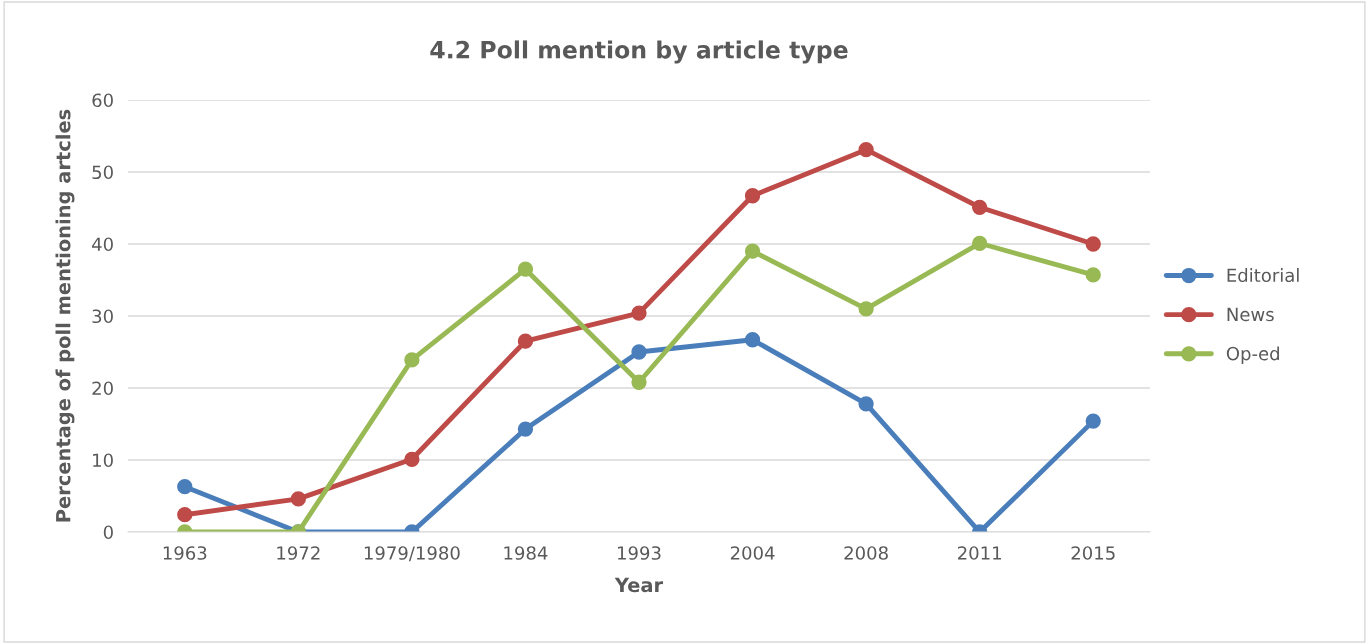  I want to click on legend-label: Op-ed, so click(1252, 355).